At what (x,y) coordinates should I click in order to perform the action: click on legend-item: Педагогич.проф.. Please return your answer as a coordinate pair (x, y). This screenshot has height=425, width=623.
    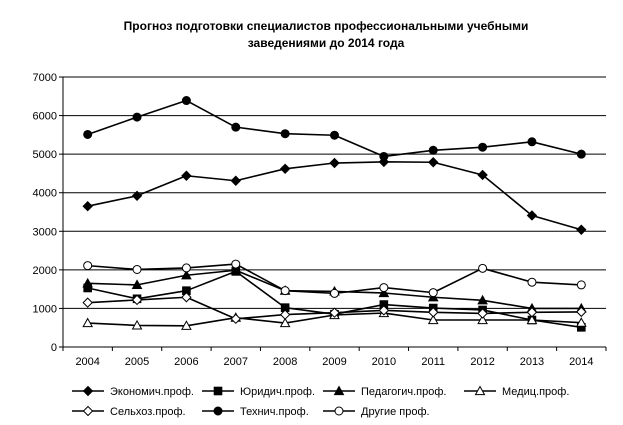
    Looking at the image, I should click on (384, 391).